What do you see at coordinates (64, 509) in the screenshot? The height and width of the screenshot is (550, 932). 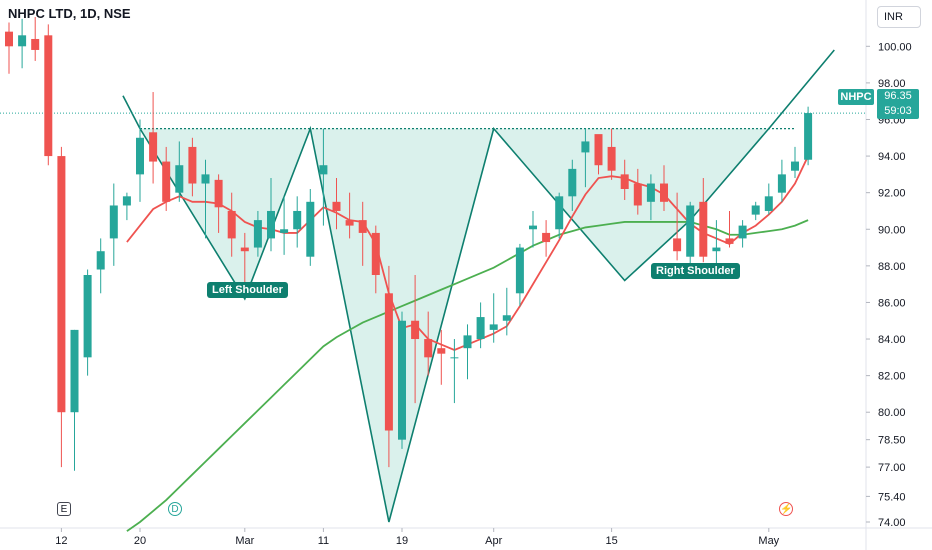 I see `earnings-event-icon: E` at bounding box center [64, 509].